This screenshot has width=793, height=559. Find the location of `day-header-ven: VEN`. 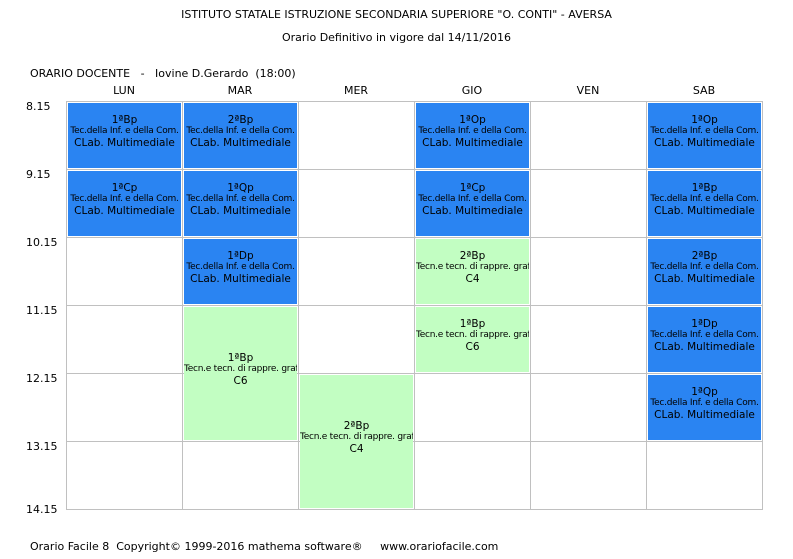

day-header-ven: VEN is located at coordinates (588, 90).